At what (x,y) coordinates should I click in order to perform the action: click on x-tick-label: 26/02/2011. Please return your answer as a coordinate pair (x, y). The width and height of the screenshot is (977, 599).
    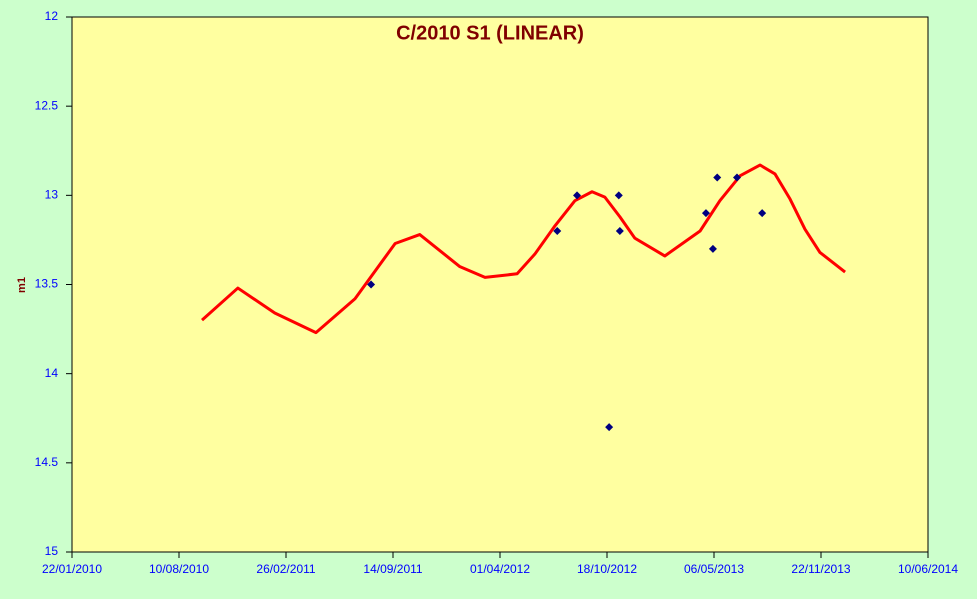
    Looking at the image, I should click on (285, 569).